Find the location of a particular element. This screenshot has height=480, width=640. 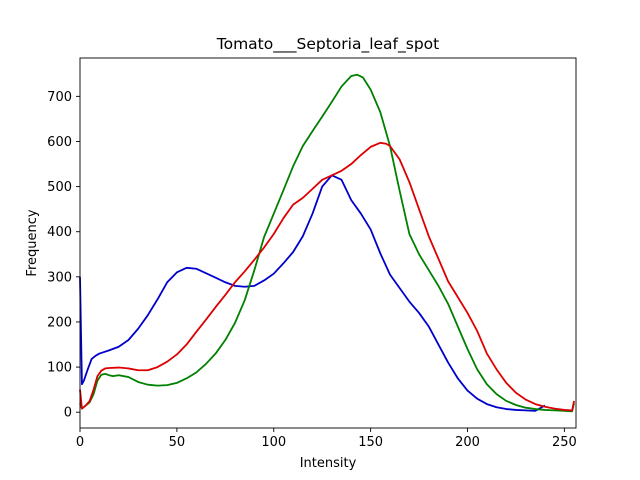

x-tick-label: 150 is located at coordinates (370, 442).